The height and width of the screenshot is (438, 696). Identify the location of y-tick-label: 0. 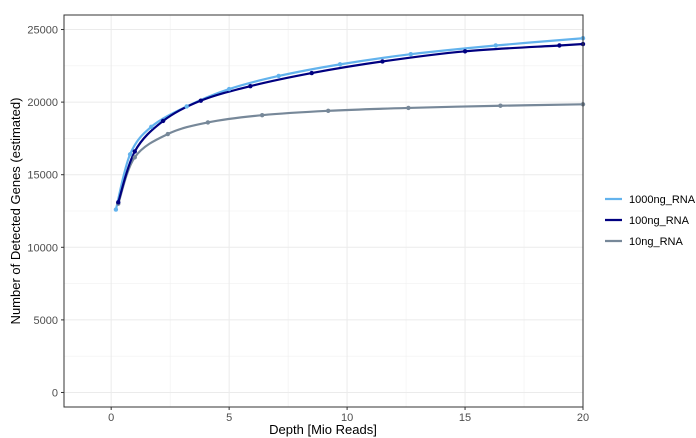
(55, 393).